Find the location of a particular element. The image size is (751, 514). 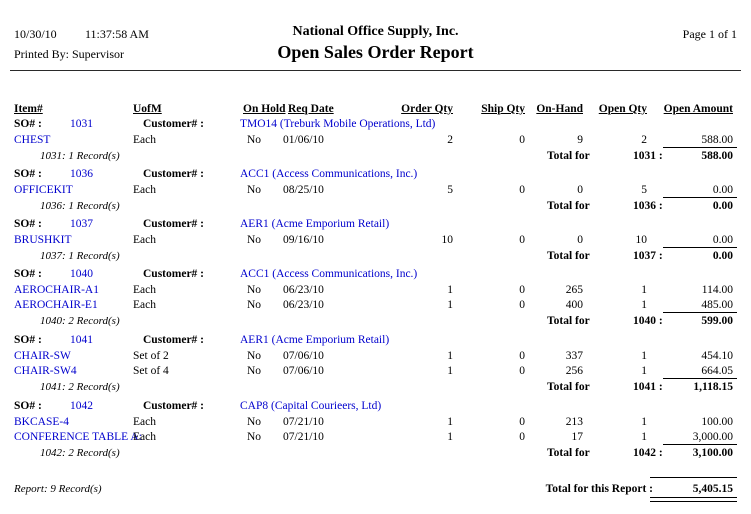

page-indicator: Page 1 of 1 is located at coordinates (709, 34).